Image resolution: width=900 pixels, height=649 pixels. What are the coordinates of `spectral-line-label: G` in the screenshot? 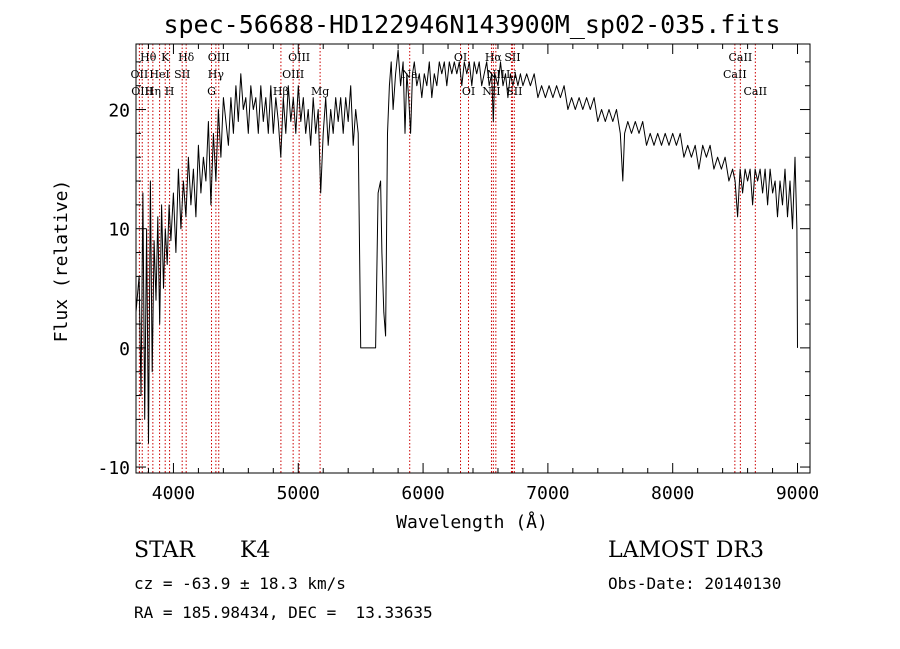 It's located at (211, 91).